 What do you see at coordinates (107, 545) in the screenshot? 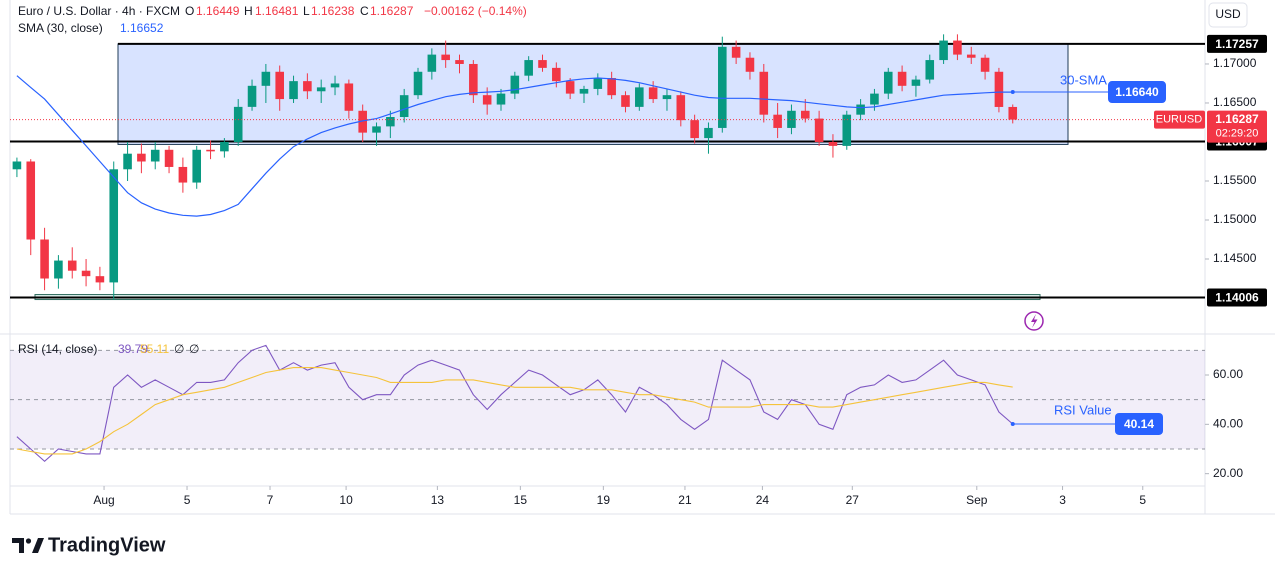
I see `branding: TradingView` at bounding box center [107, 545].